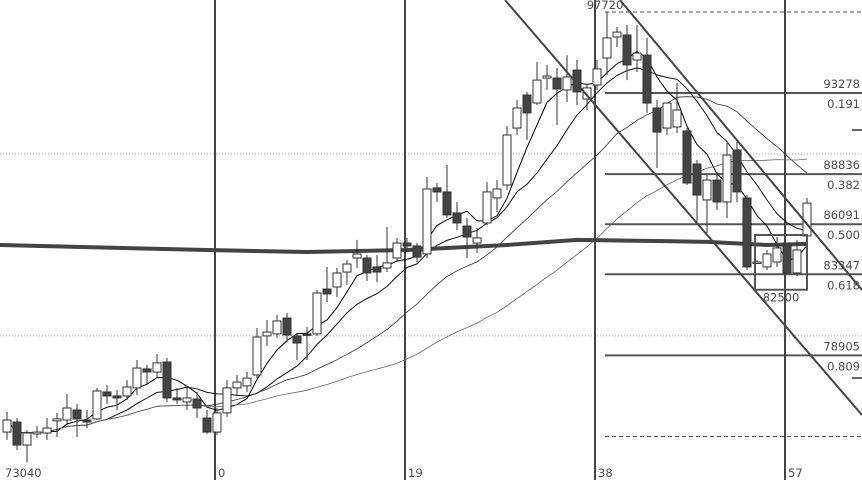 The width and height of the screenshot is (862, 480). Describe the element at coordinates (843, 104) in the screenshot. I see `fib-ratio-label: 0.191` at that location.